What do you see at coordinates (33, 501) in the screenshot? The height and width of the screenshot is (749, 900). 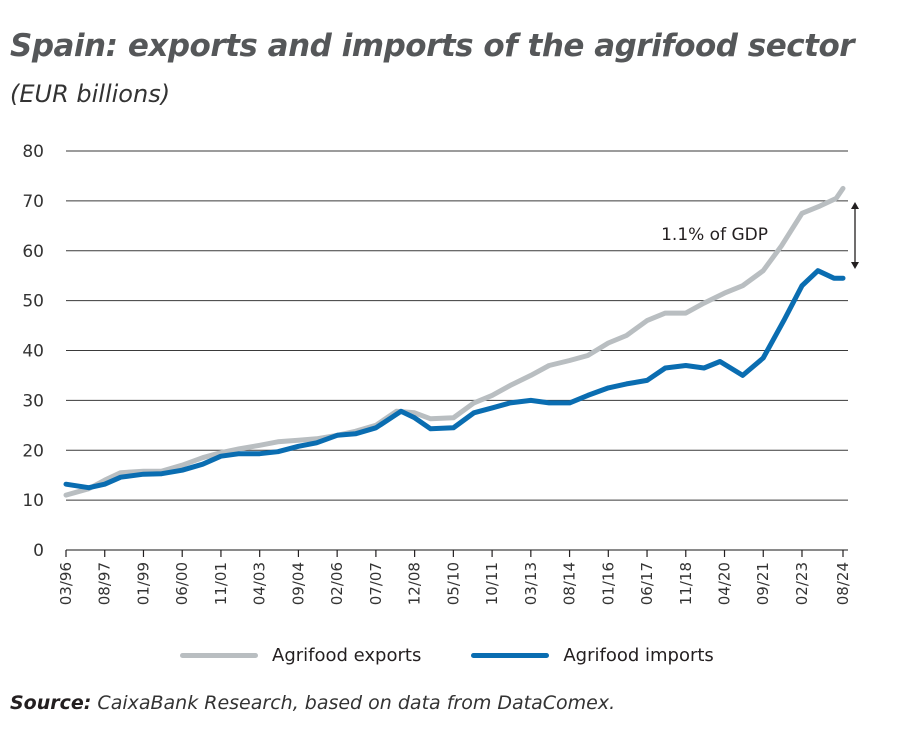 I see `y-tick-label: 10` at bounding box center [33, 501].